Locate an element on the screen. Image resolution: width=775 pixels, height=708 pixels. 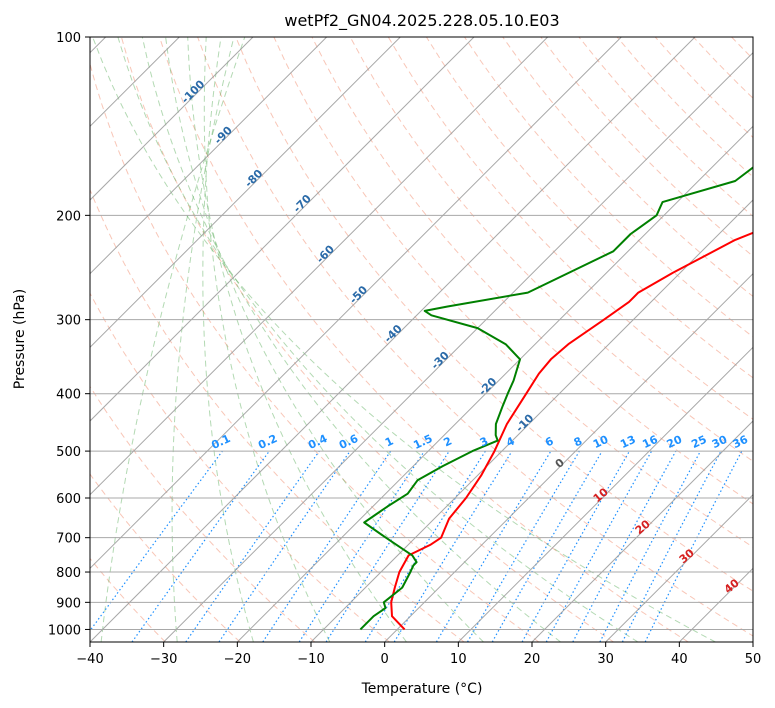
x-tick-label: 50 is located at coordinates (753, 659).